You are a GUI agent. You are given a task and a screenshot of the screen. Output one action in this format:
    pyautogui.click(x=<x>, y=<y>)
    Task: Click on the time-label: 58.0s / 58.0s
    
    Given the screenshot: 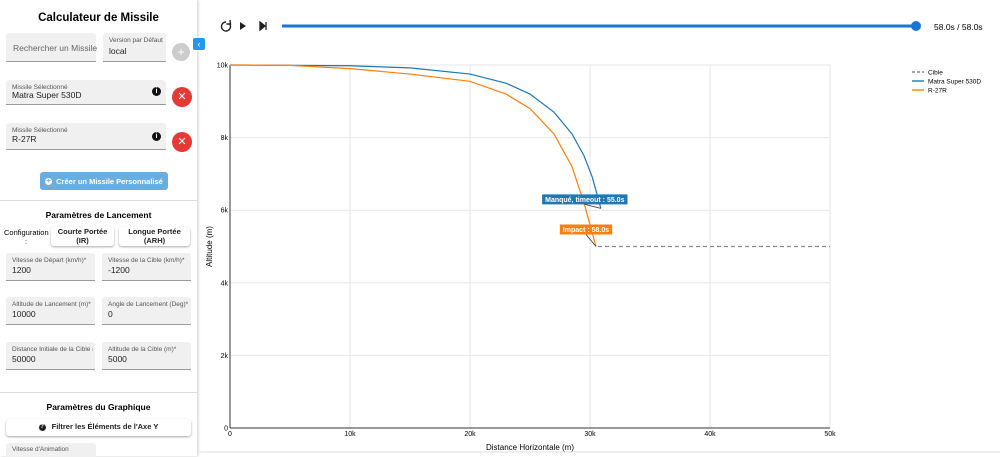 What is the action you would take?
    pyautogui.click(x=958, y=27)
    